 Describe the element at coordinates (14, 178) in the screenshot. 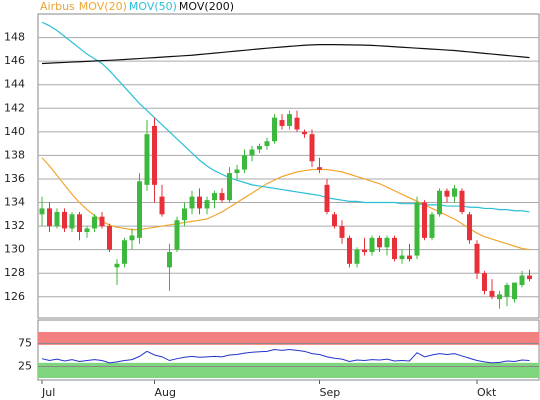

I see `y-tick-label: 136` at that location.